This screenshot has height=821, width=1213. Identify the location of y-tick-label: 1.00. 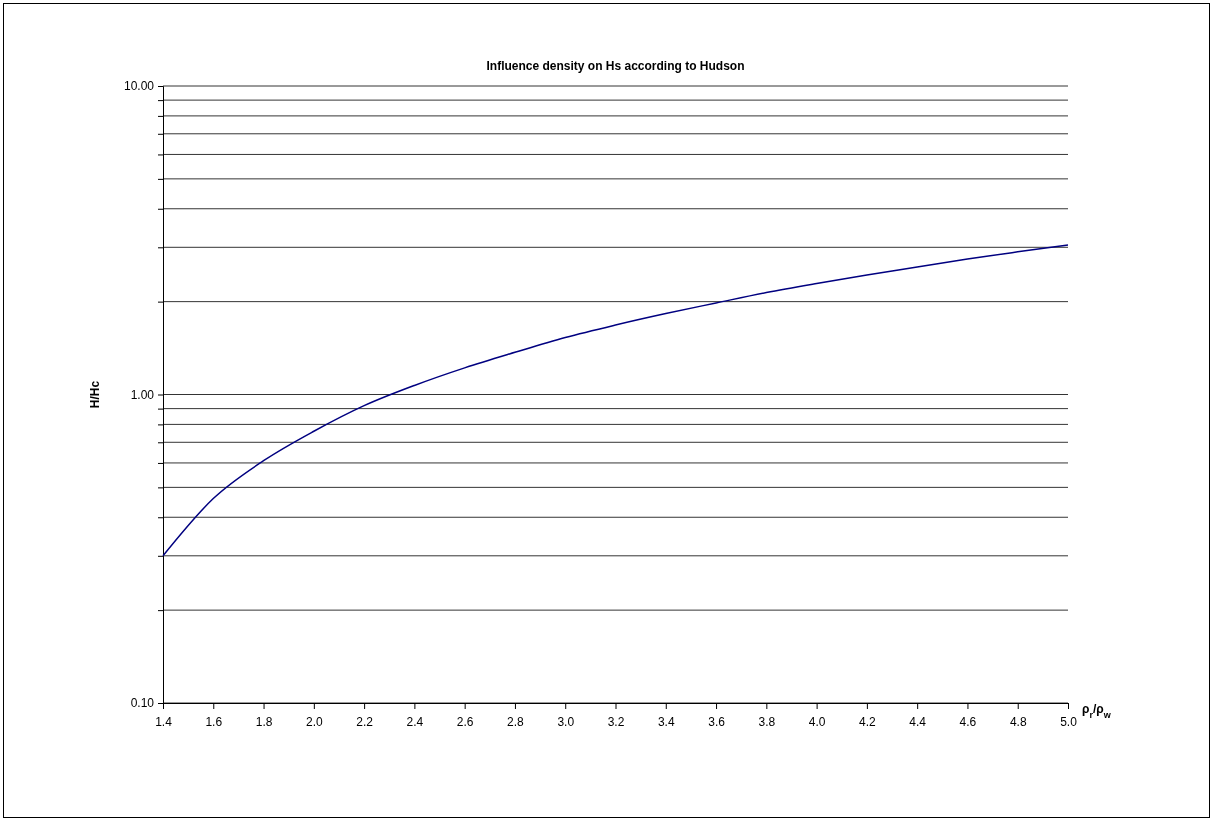
(142, 394).